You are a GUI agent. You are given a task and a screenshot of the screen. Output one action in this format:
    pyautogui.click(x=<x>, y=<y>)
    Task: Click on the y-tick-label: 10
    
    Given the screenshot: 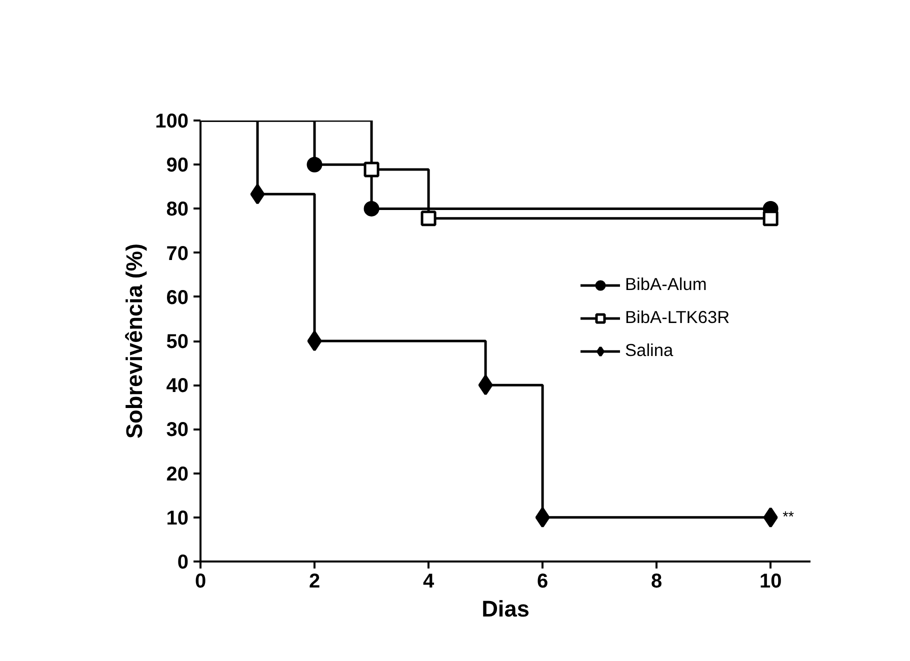 What is the action you would take?
    pyautogui.click(x=177, y=518)
    